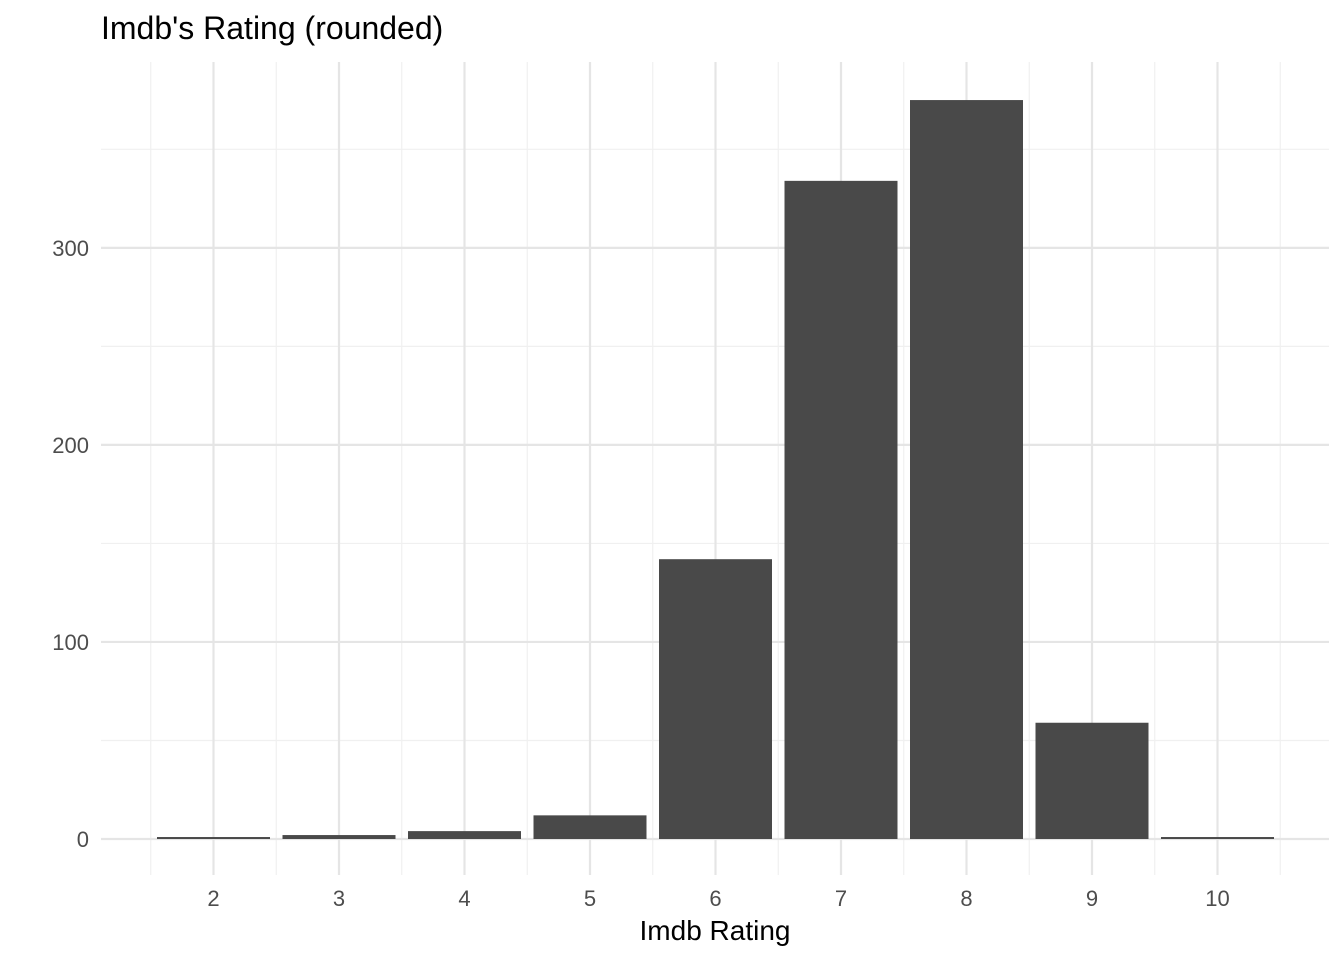 The height and width of the screenshot is (960, 1344). Describe the element at coordinates (272, 28) in the screenshot. I see `chart-title: Imdb's Rating (rounded)` at that location.